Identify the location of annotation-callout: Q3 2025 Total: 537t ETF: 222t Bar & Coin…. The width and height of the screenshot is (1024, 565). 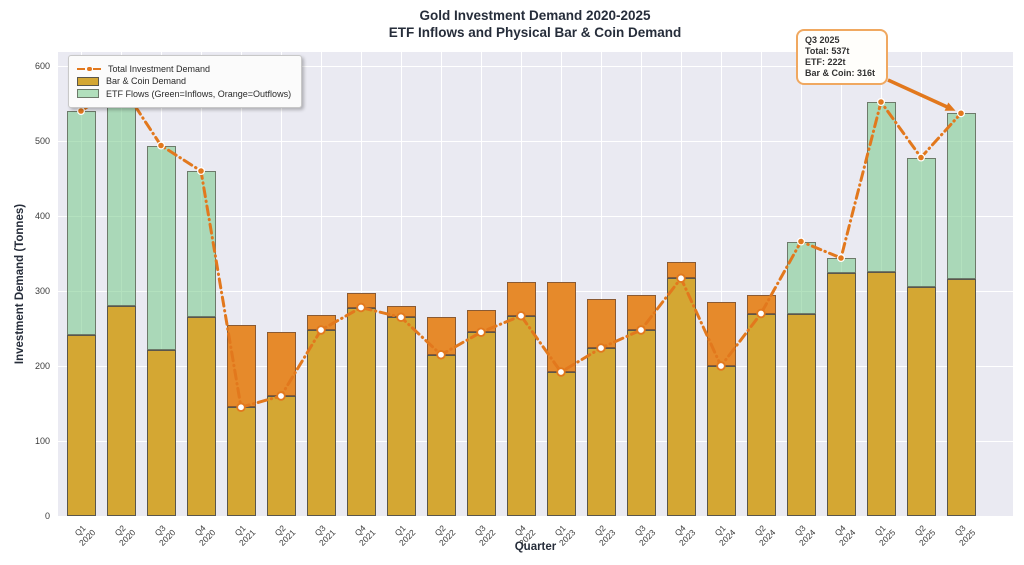
(842, 57).